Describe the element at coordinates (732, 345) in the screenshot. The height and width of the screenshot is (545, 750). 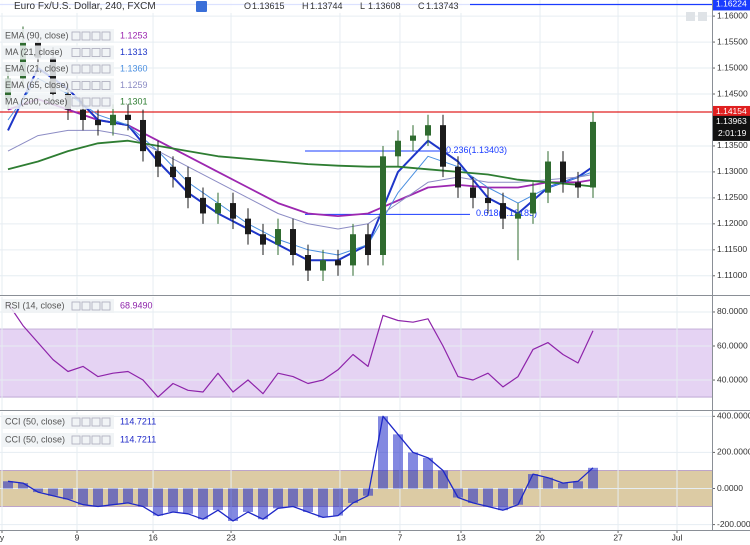
I see `y-tick-label: 60.0000` at that location.